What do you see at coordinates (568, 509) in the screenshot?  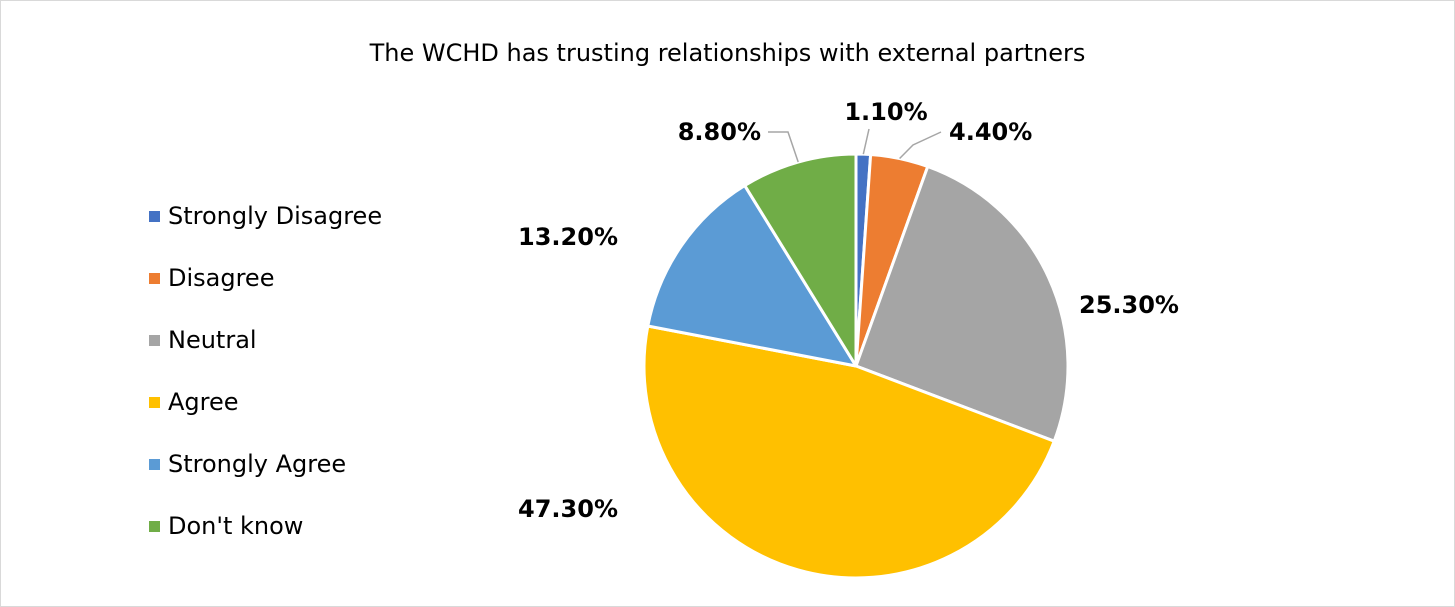 I see `data-label-agree: 47.30%` at bounding box center [568, 509].